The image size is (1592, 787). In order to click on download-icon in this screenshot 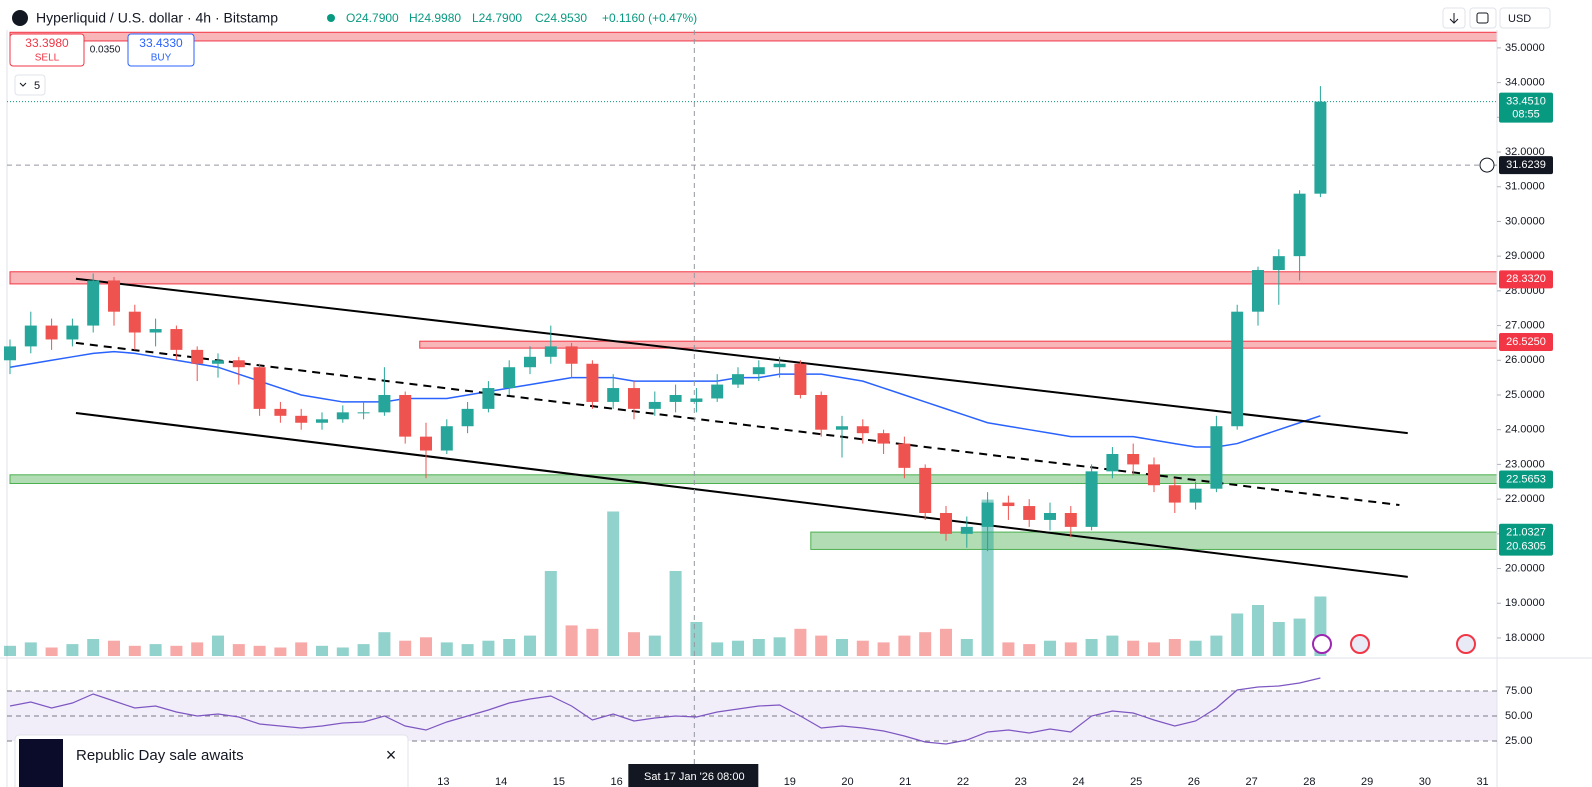, I will do `click(1454, 18)`.